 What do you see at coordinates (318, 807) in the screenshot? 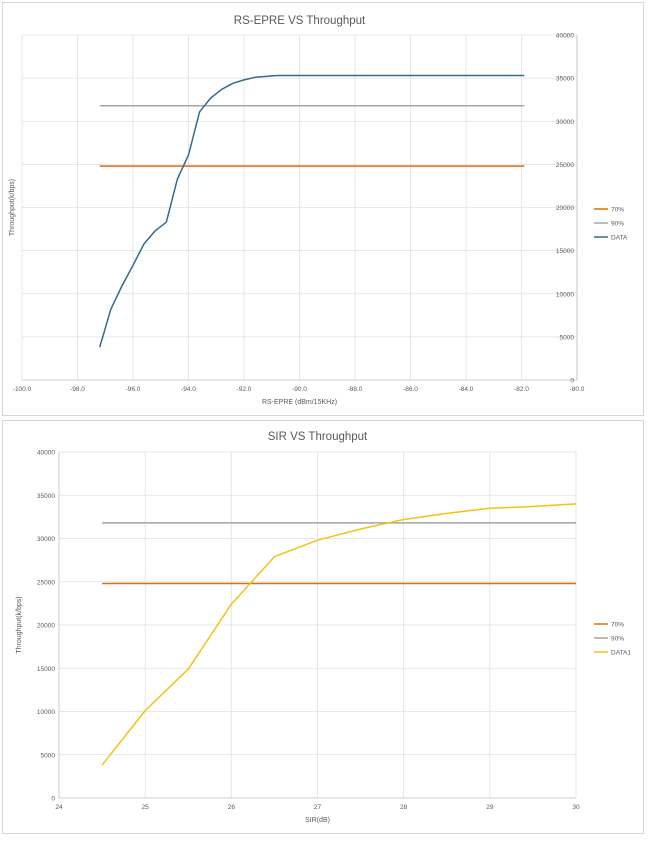
I see `x-tick-label: 27` at bounding box center [318, 807].